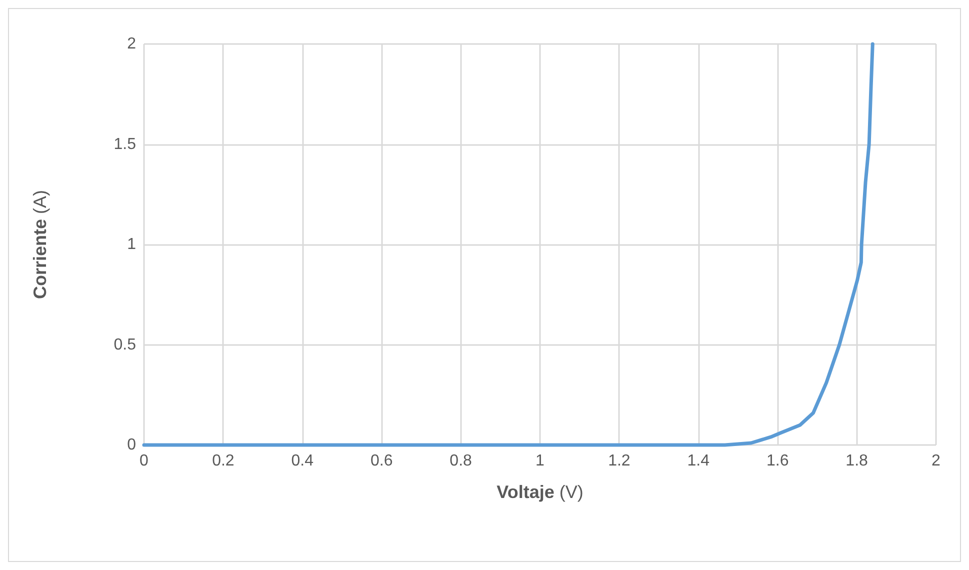 The width and height of the screenshot is (969, 570). What do you see at coordinates (936, 461) in the screenshot?
I see `x-tick-label: 2` at bounding box center [936, 461].